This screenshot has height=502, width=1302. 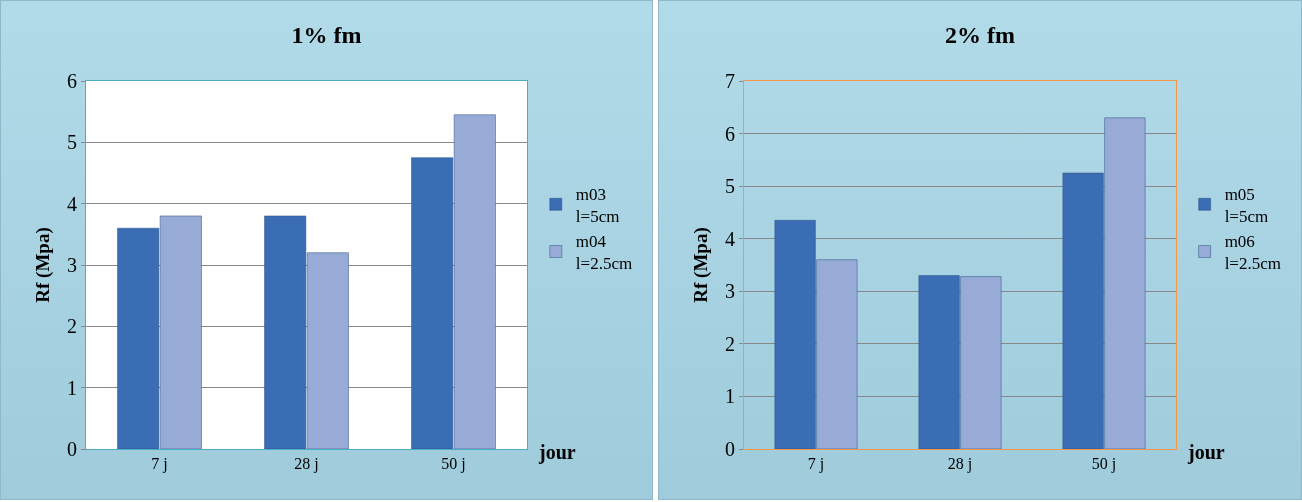 I want to click on chart-title: 2% fm, so click(x=980, y=34).